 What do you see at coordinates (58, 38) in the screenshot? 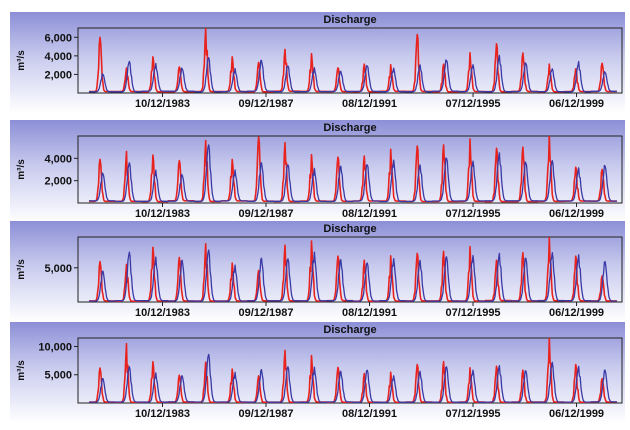
I see `y-tick-label: 6,000` at bounding box center [58, 38].